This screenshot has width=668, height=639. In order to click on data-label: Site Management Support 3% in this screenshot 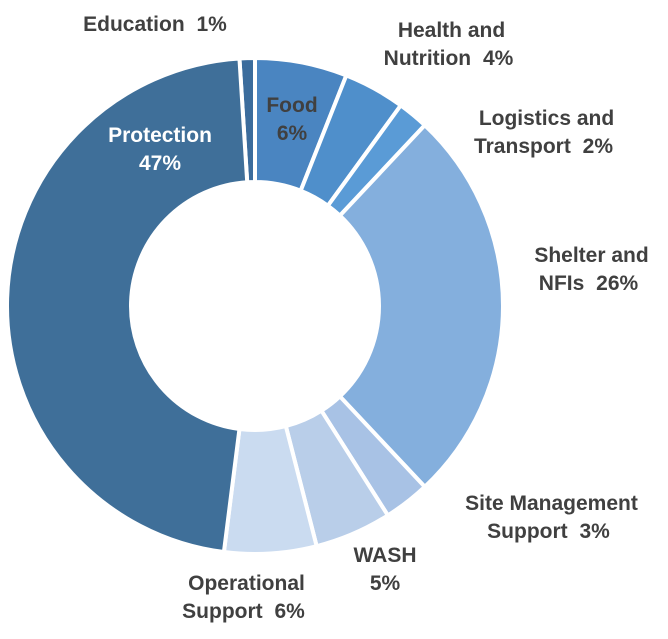, I will do `click(546, 518)`.